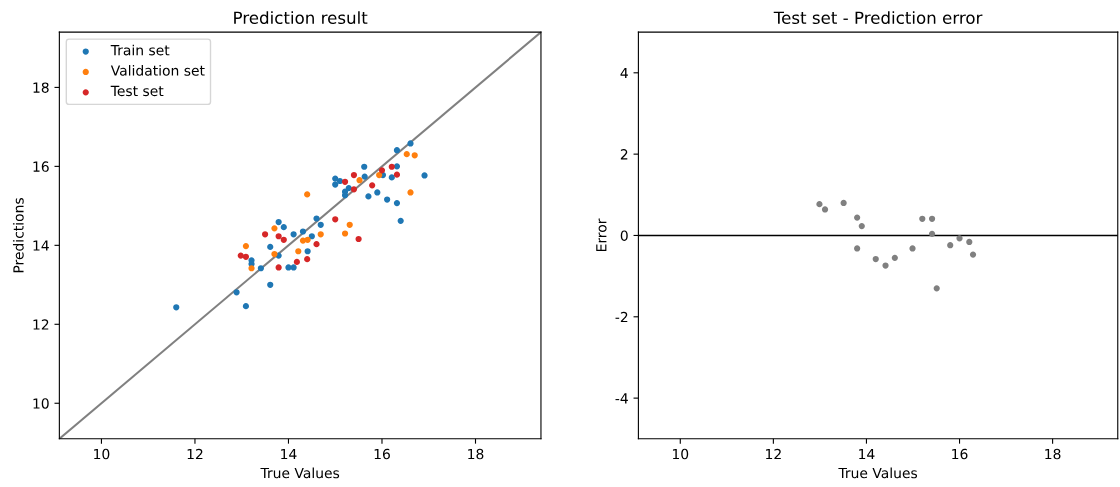  I want to click on y-tick-label: 2, so click(624, 154).